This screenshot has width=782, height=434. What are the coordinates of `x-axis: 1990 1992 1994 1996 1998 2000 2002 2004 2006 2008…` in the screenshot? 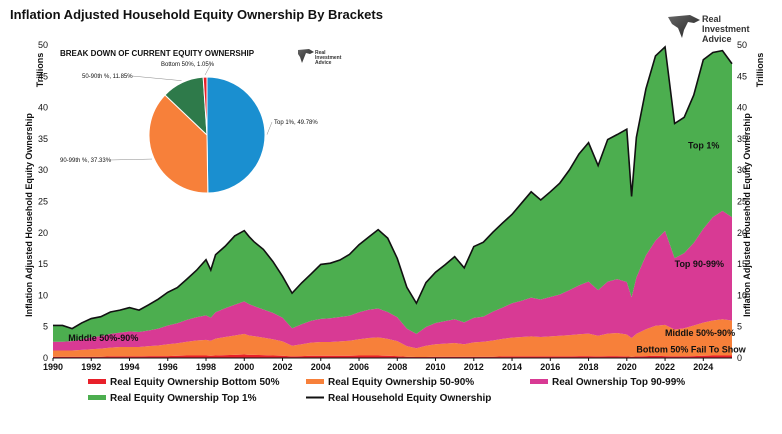 It's located at (387, 364).